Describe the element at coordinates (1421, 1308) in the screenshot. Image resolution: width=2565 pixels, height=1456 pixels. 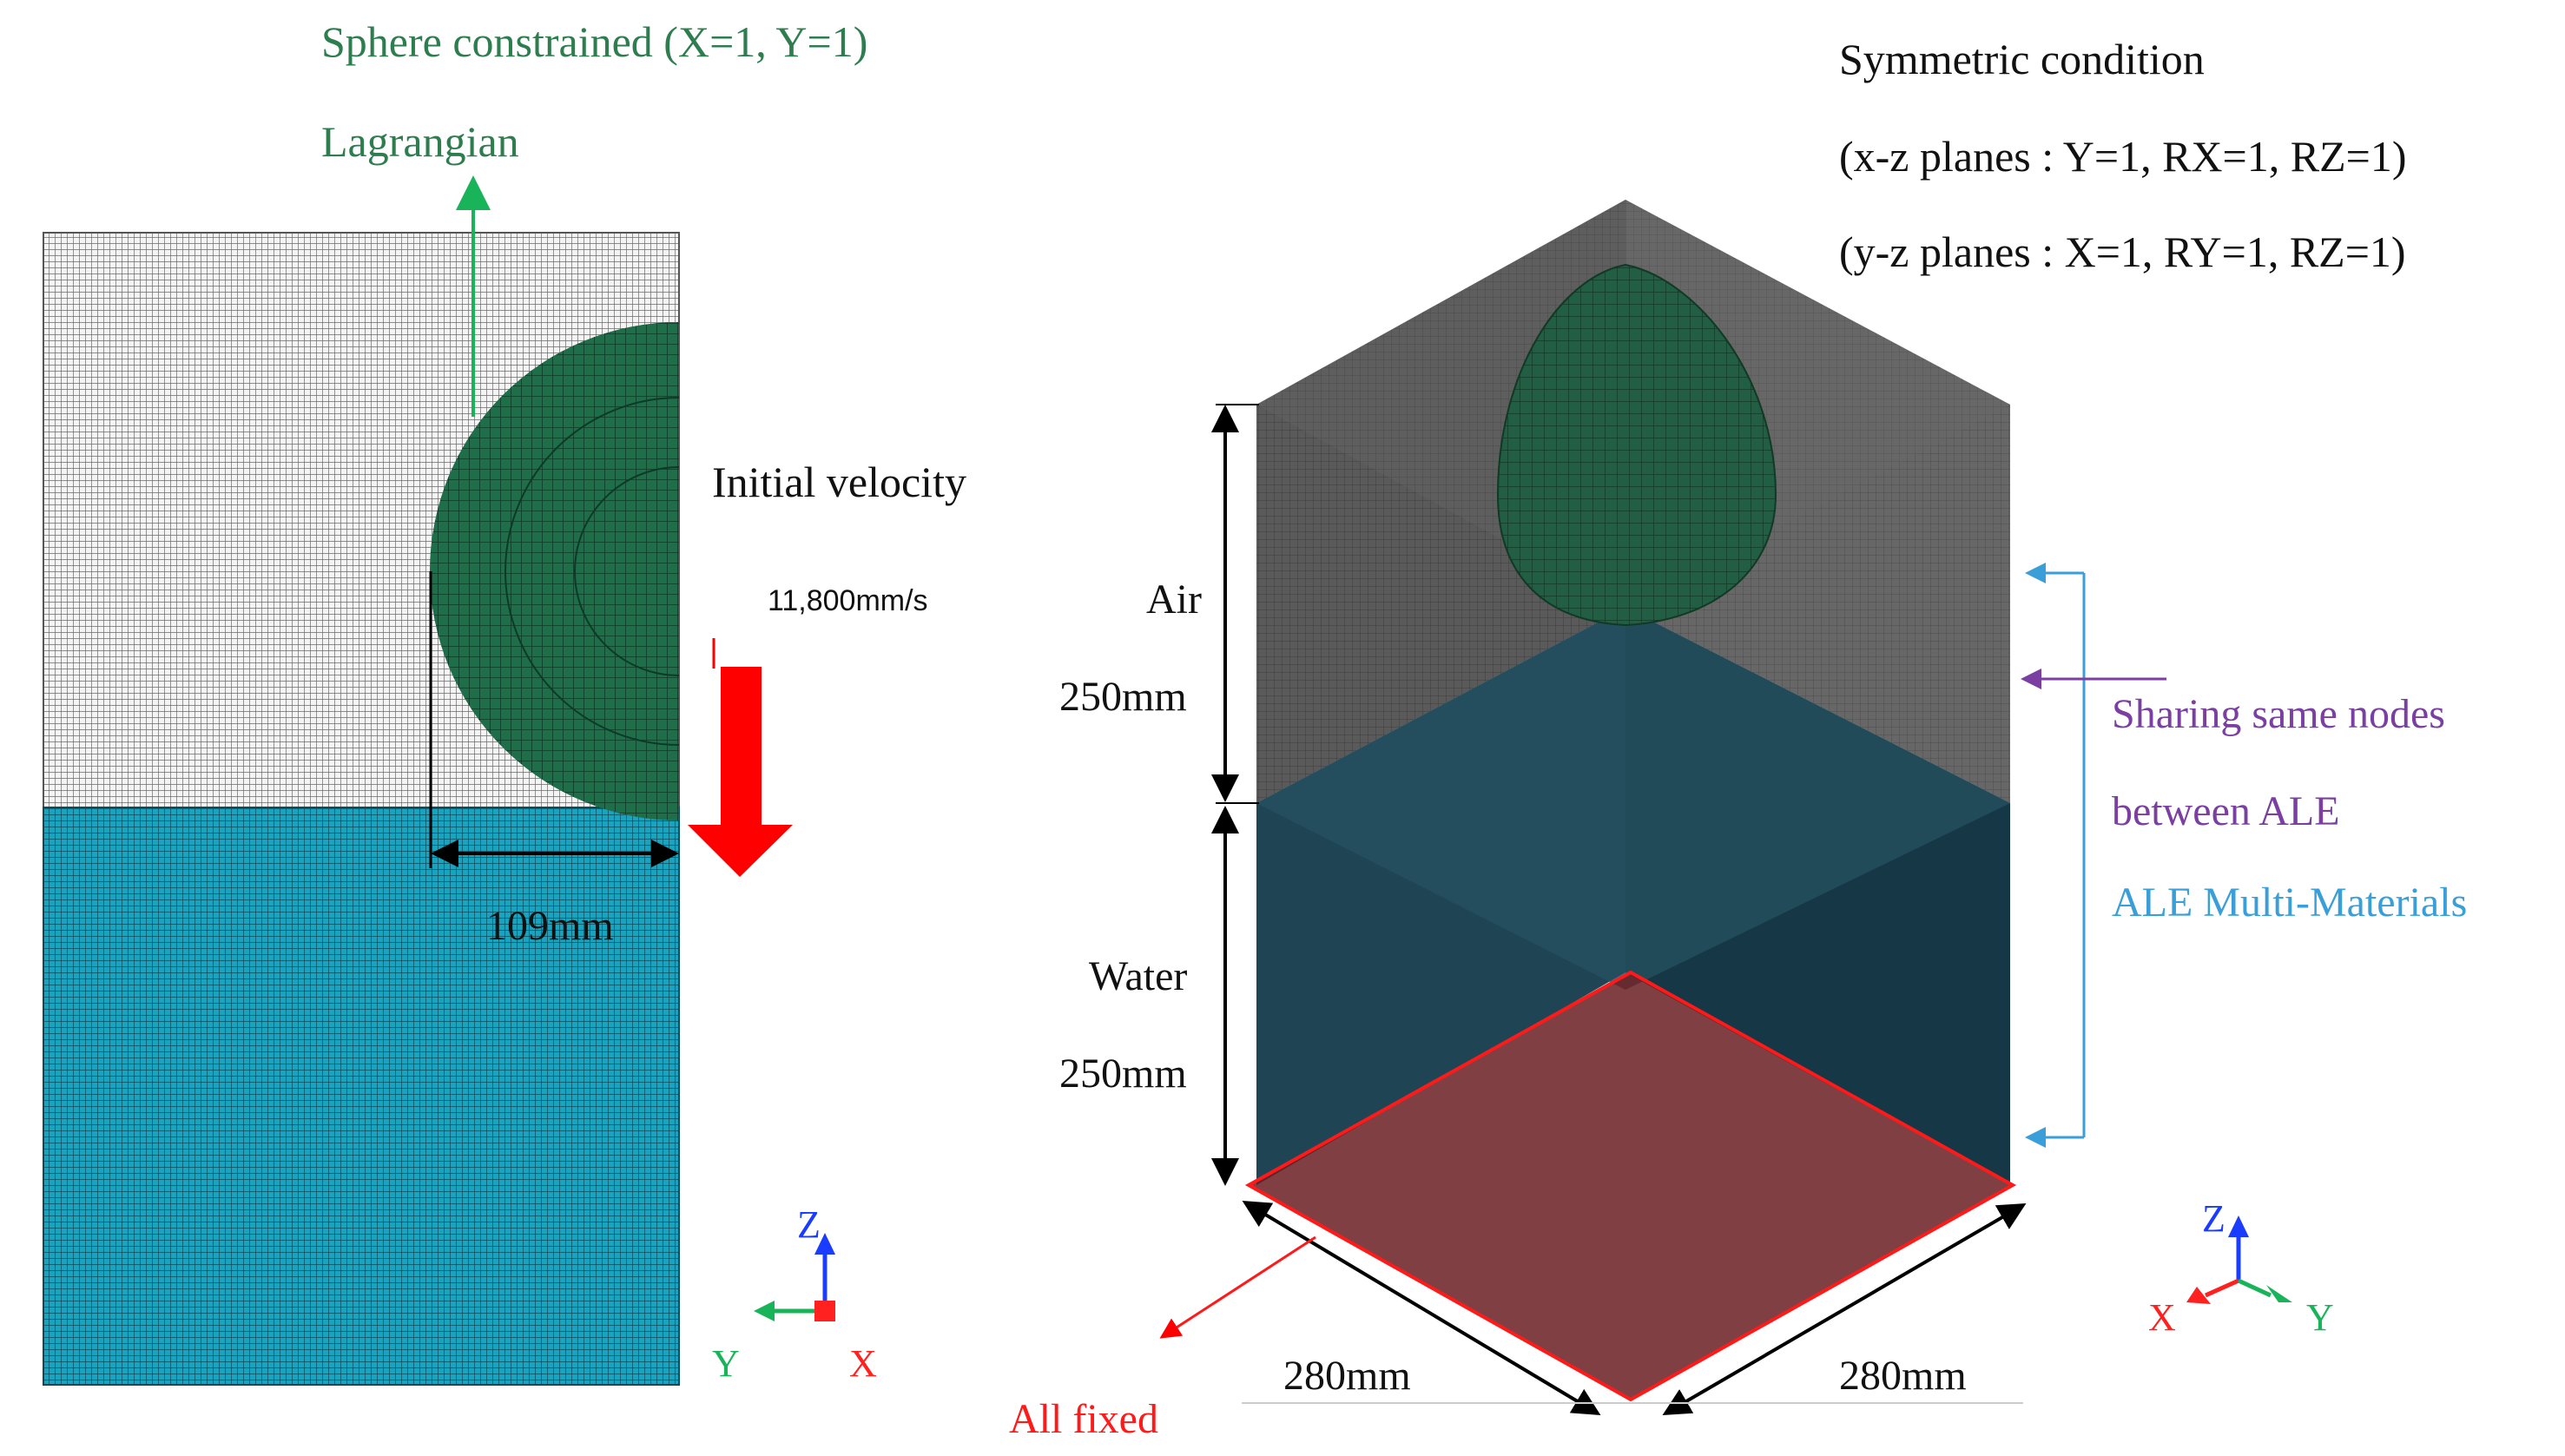
I see `width-dim-left` at that location.